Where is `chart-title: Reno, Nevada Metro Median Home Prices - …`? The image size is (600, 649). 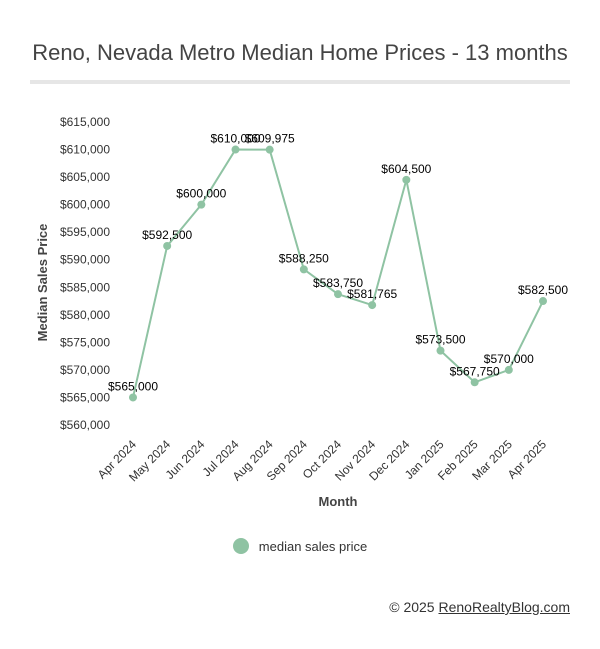
chart-title: Reno, Nevada Metro Median Home Prices - … is located at coordinates (300, 52).